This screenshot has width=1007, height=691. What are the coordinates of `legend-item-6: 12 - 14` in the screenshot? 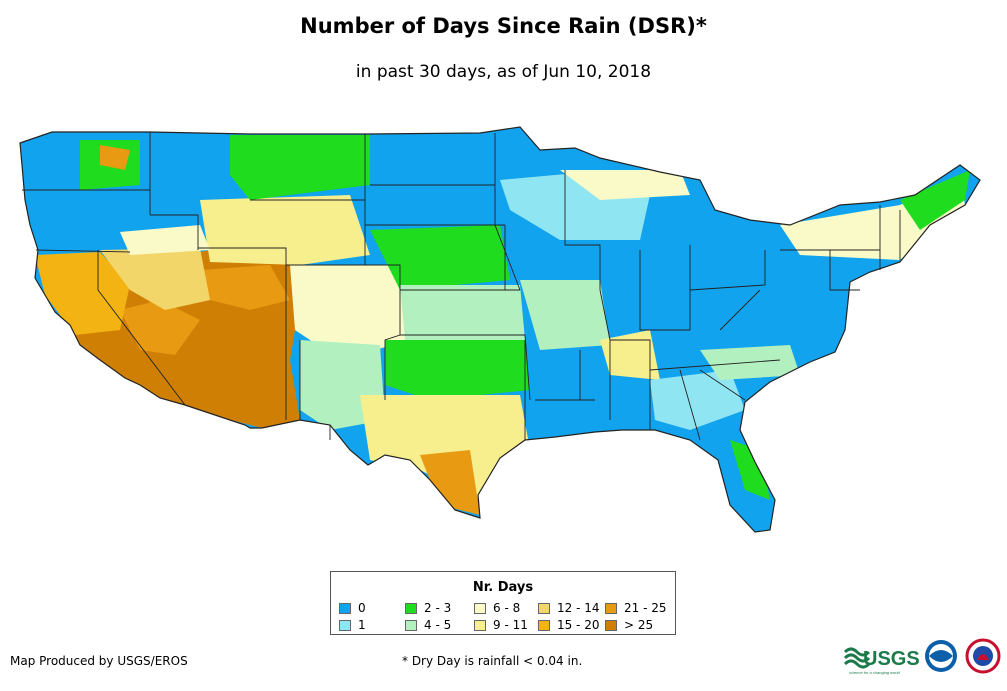 It's located at (569, 608).